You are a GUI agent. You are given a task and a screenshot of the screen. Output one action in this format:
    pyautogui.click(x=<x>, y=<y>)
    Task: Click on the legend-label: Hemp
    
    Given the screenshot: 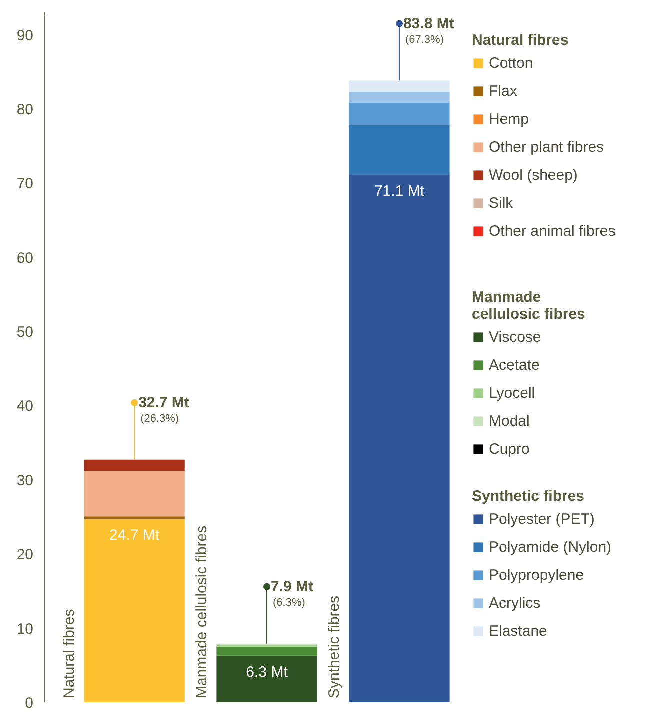 What is the action you would take?
    pyautogui.click(x=509, y=119)
    